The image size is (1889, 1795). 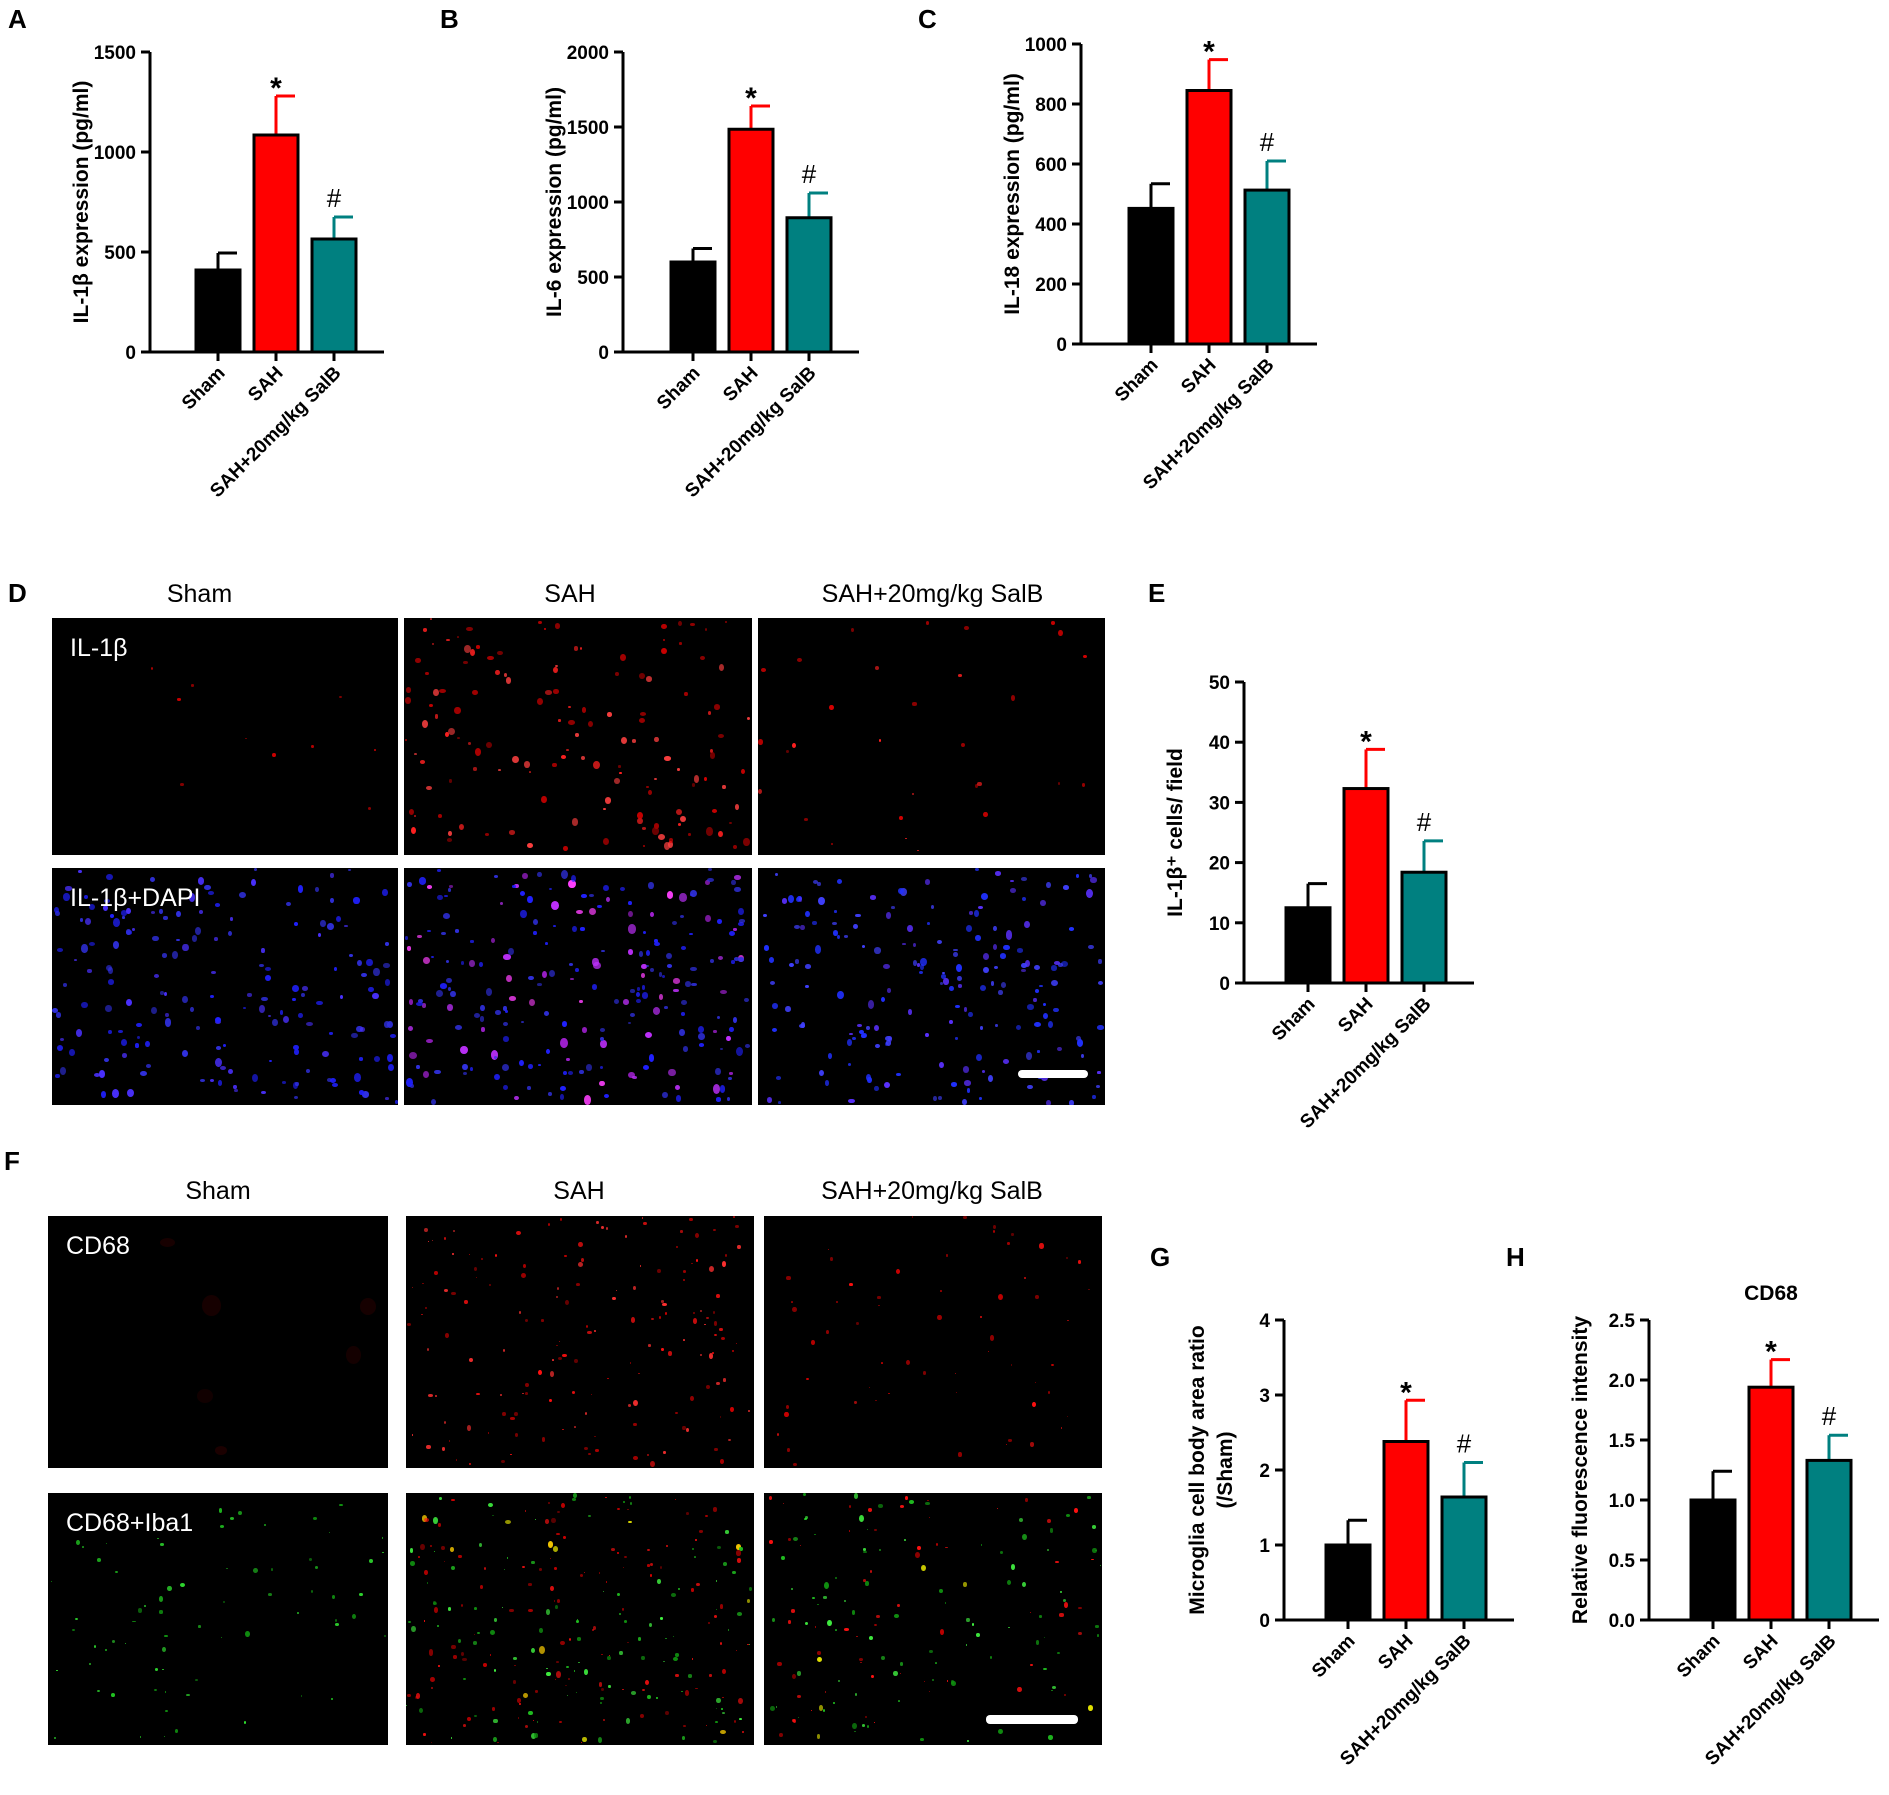 What do you see at coordinates (17, 593) in the screenshot?
I see `panel-letter-d: D` at bounding box center [17, 593].